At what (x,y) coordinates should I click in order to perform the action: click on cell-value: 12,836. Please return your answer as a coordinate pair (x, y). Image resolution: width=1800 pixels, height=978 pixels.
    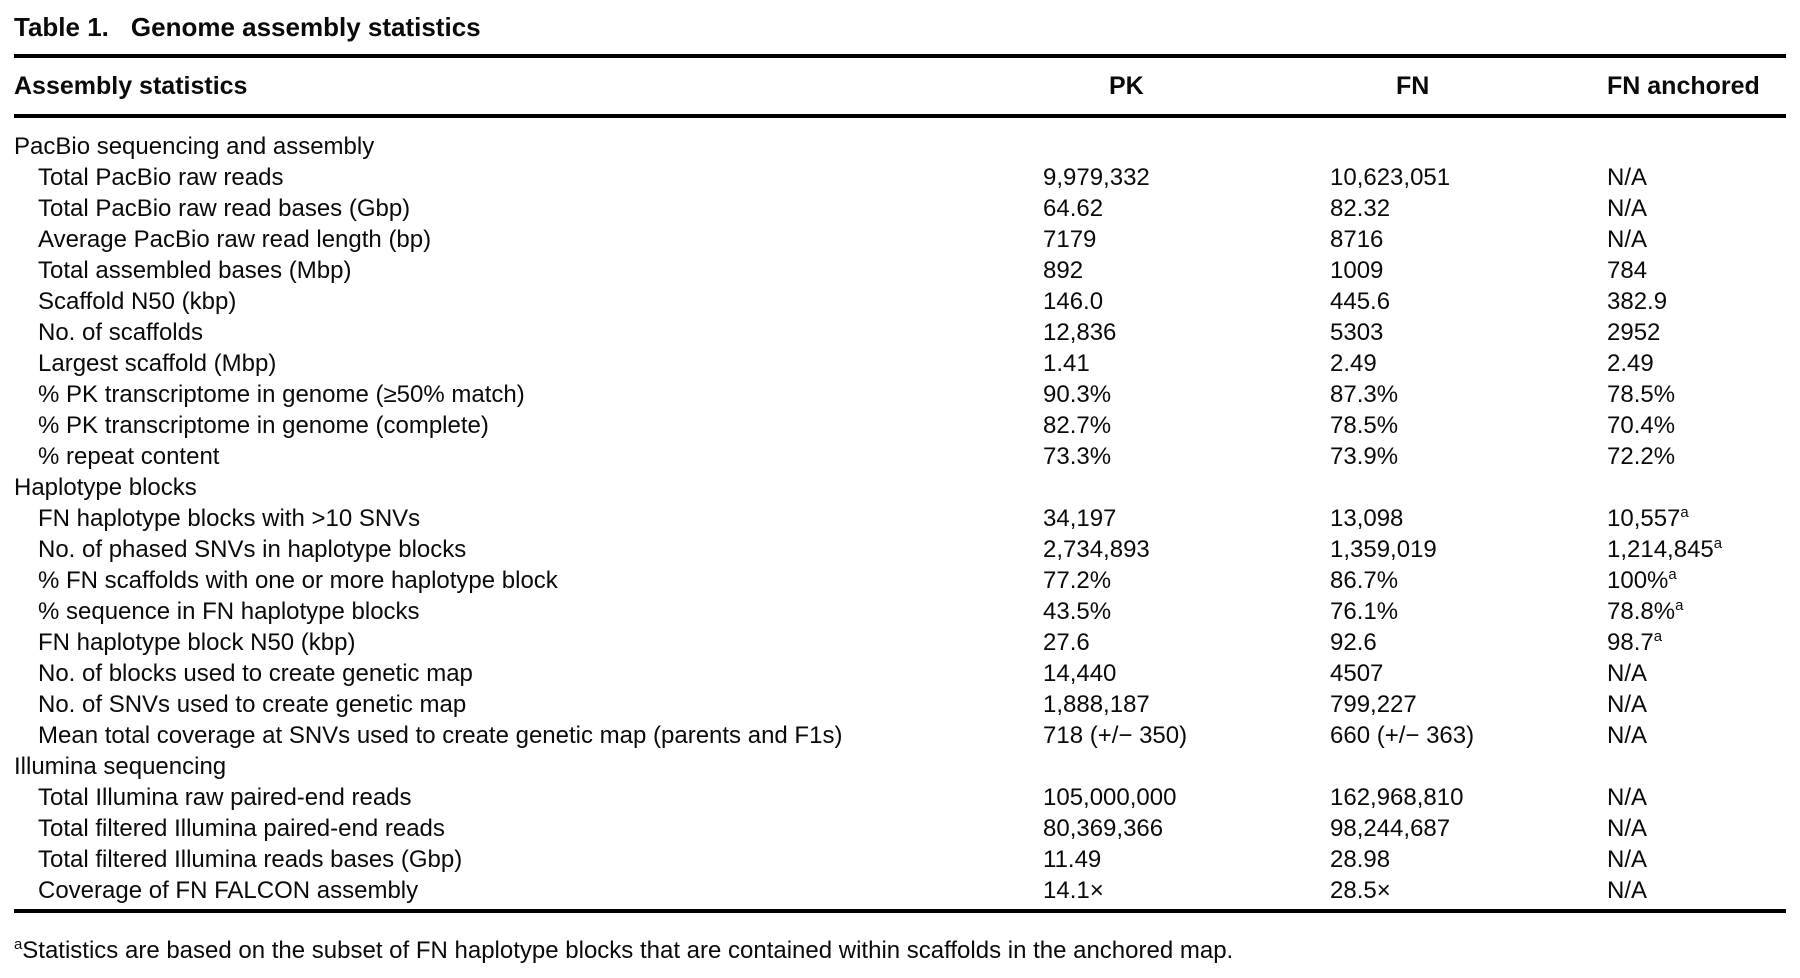
    Looking at the image, I should click on (1080, 332).